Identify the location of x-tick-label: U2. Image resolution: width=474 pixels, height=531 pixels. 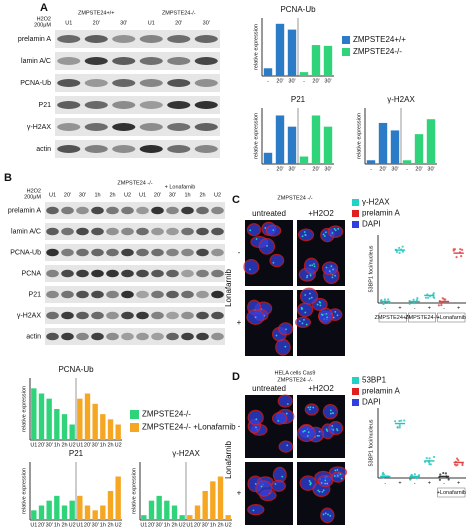
(72, 525).